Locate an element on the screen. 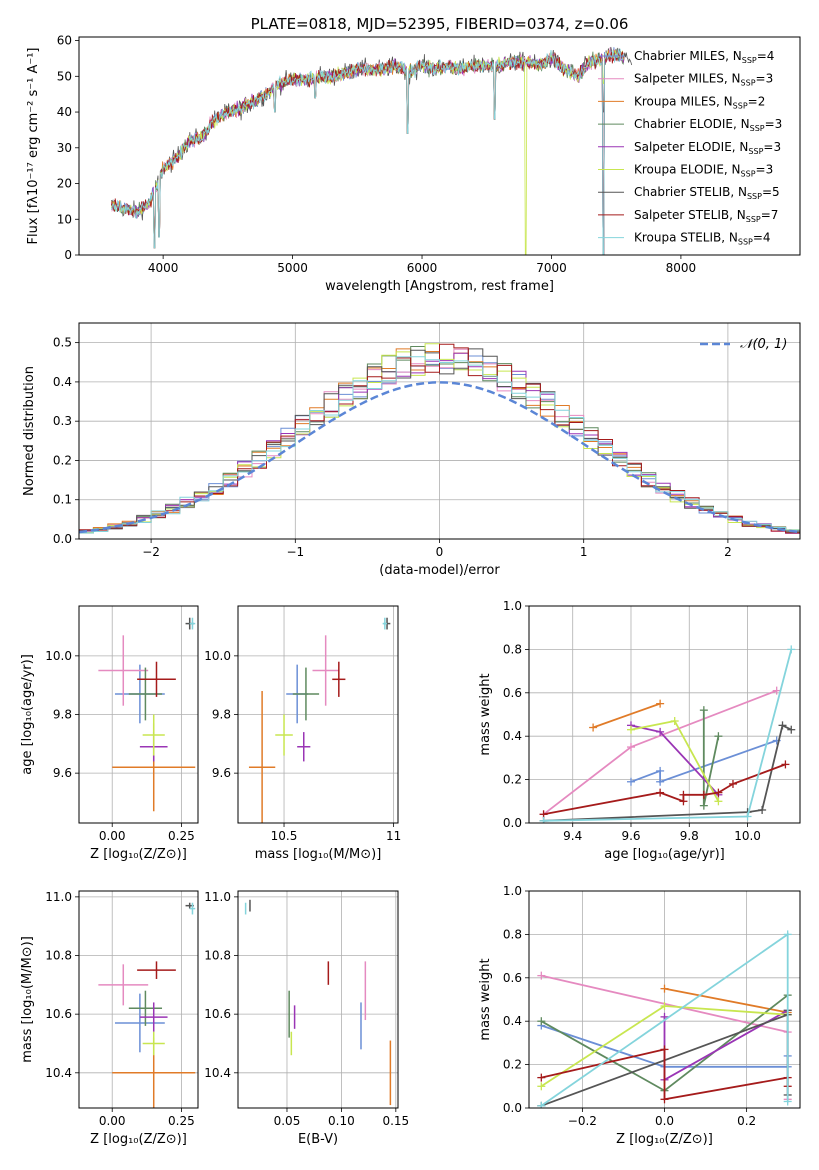 Image resolution: width=819 pixels, height=1170 pixels. weight-series-salpeter_stelib is located at coordinates (664, 789).